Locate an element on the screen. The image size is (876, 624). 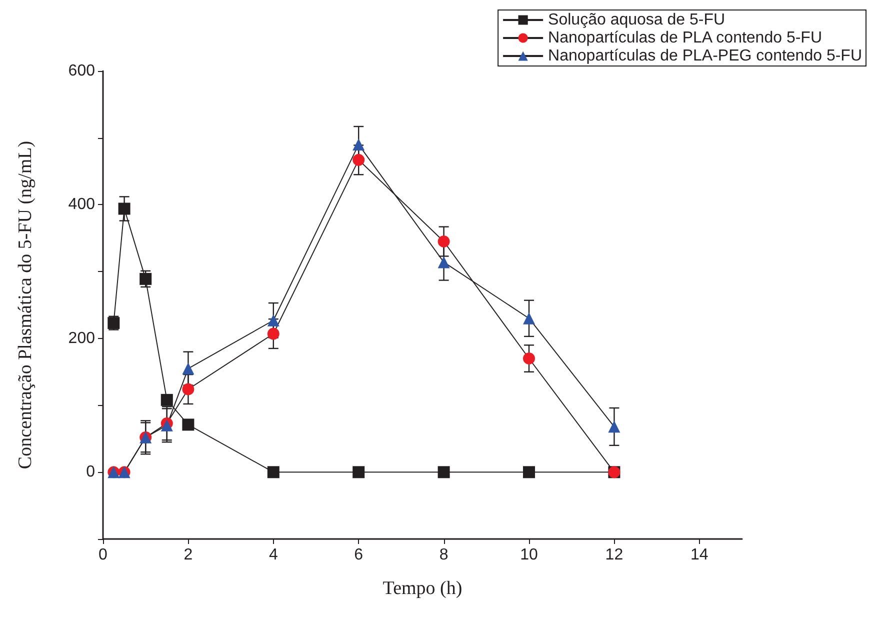
x-tick-label: 12 is located at coordinates (614, 555).